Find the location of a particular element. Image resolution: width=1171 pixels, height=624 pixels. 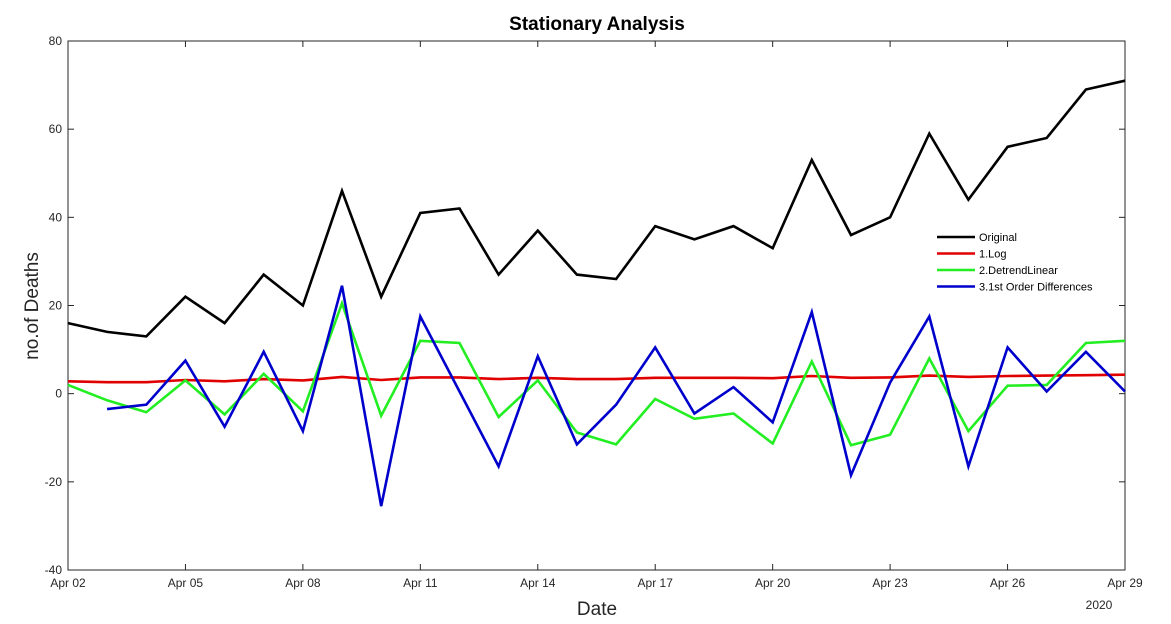

x-tick-label: Apr 17 is located at coordinates (656, 583).